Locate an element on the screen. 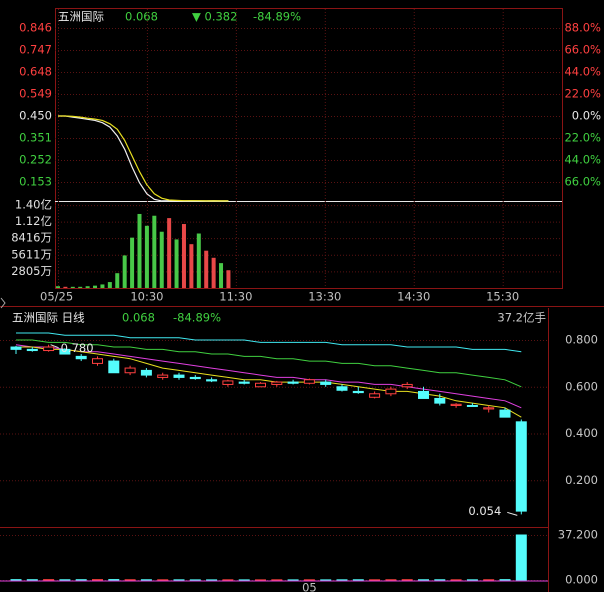 The height and width of the screenshot is (592, 604). y-tick-label: 0.600 is located at coordinates (581, 386).